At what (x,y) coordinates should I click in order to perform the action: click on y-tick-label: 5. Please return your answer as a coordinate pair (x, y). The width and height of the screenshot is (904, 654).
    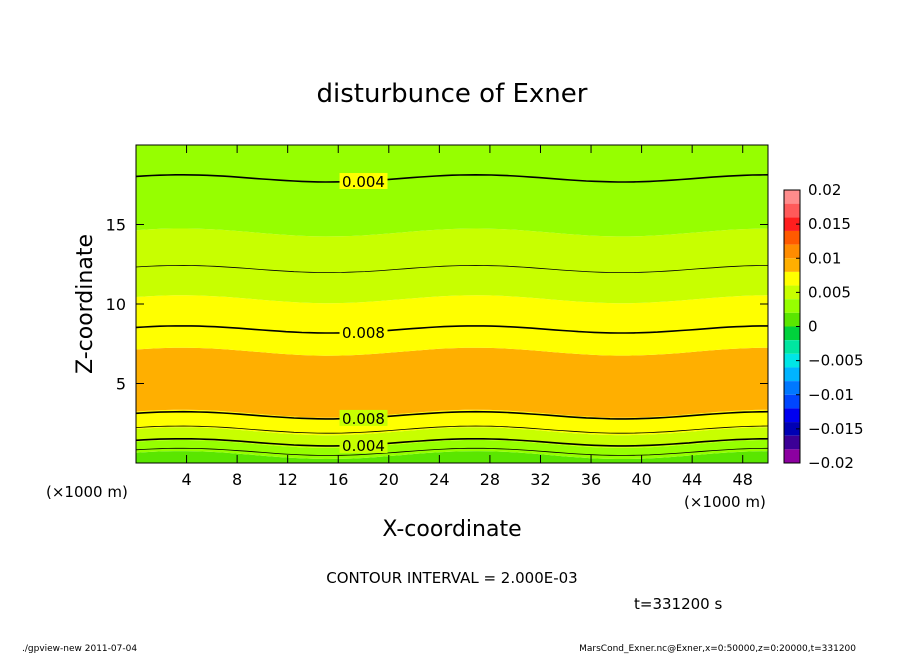
    Looking at the image, I should click on (121, 384).